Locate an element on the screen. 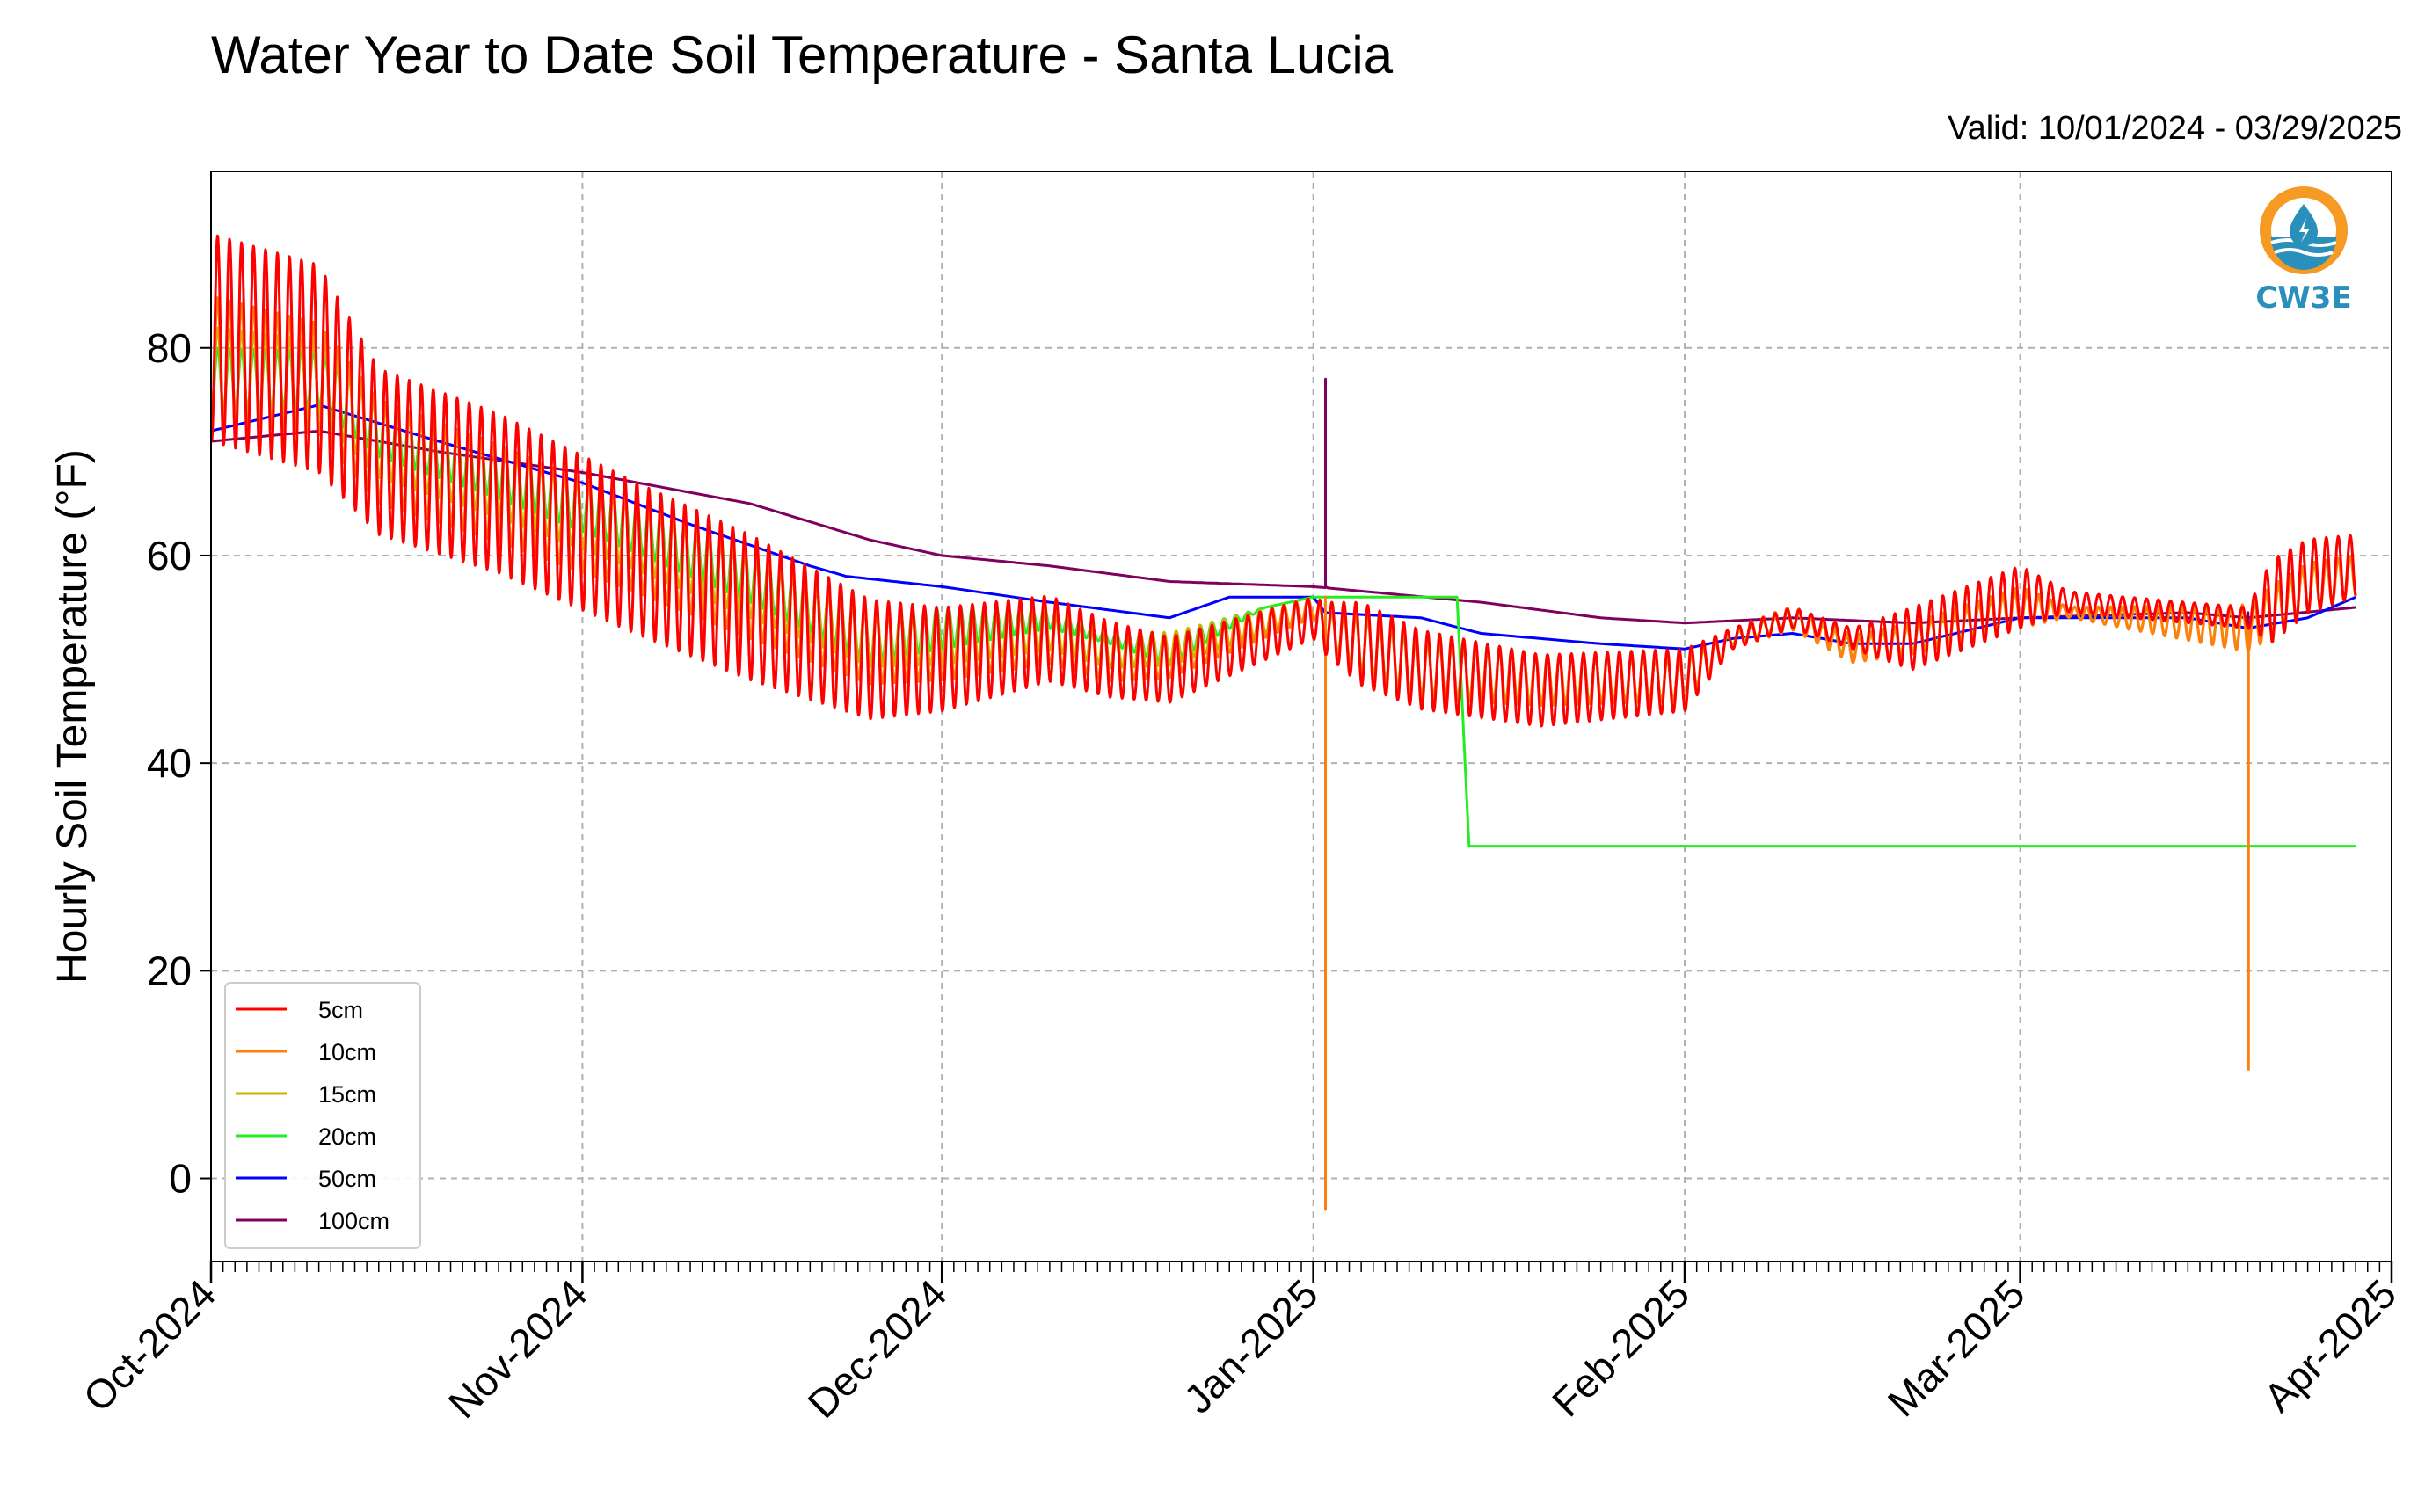  y-tick-label: 20 is located at coordinates (169, 971).